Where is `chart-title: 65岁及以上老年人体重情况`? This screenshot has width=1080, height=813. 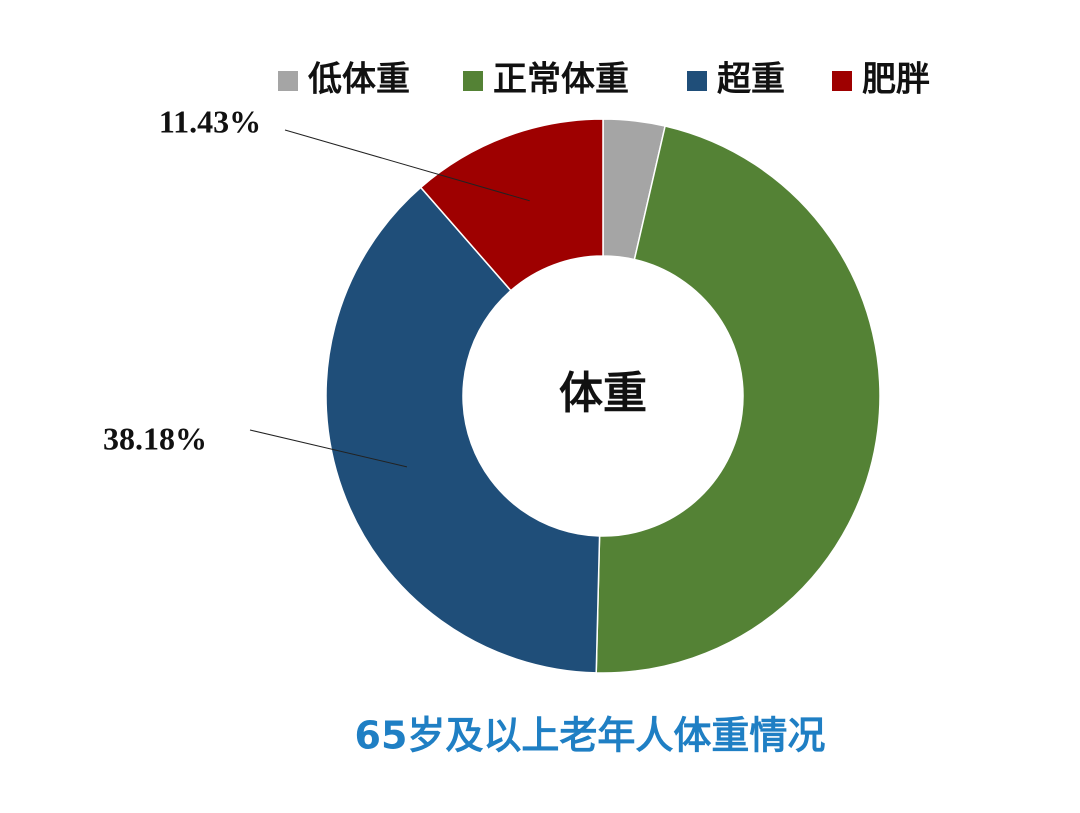
chart-title: 65岁及以上老年人体重情况 is located at coordinates (590, 736).